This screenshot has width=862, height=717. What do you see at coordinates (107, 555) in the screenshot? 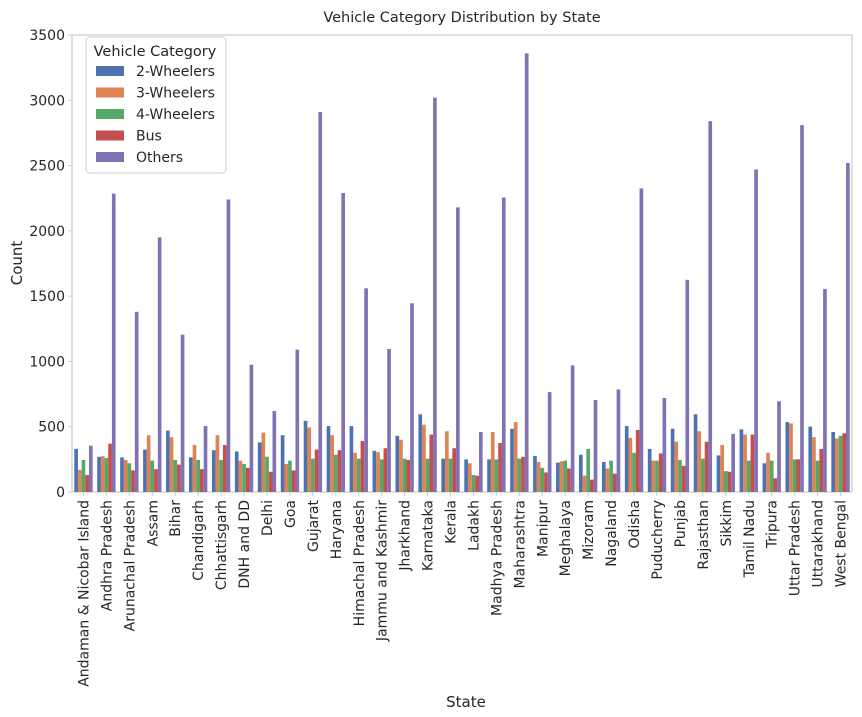
I see `x-tick-label: Andhra Pradesh` at bounding box center [107, 555].